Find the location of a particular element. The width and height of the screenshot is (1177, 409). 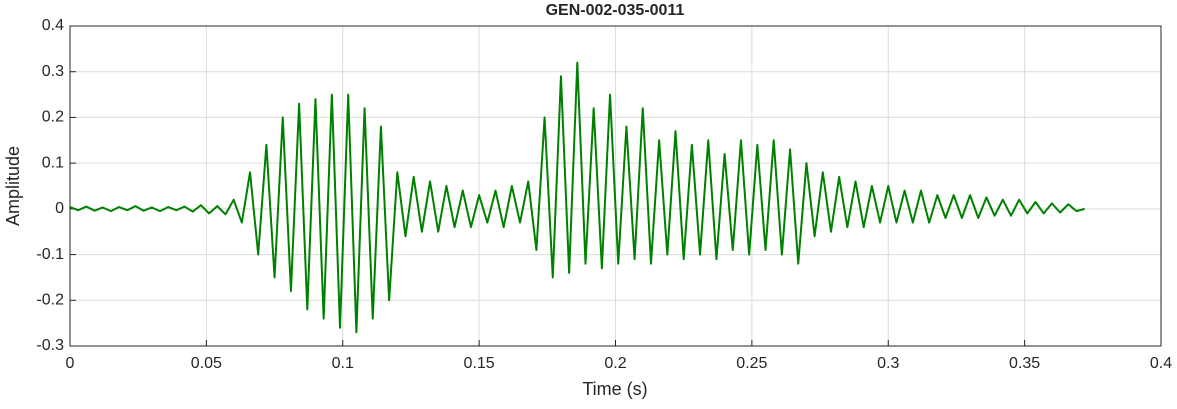

y-tick-label: 0.3 is located at coordinates (53, 71).